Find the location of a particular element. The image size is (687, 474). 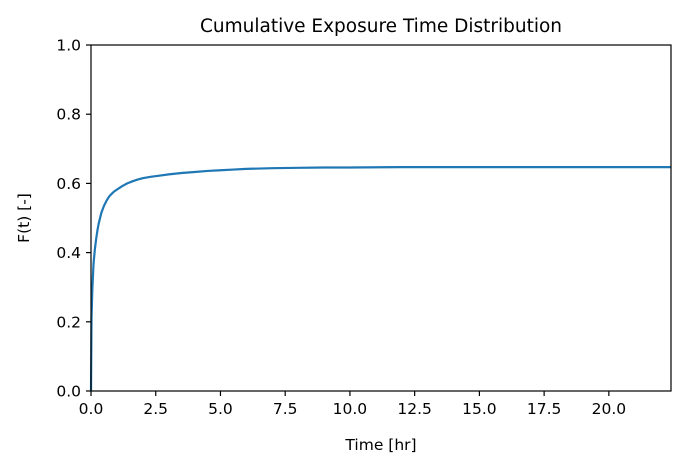

y-tick-label: 1.0 is located at coordinates (68, 46).